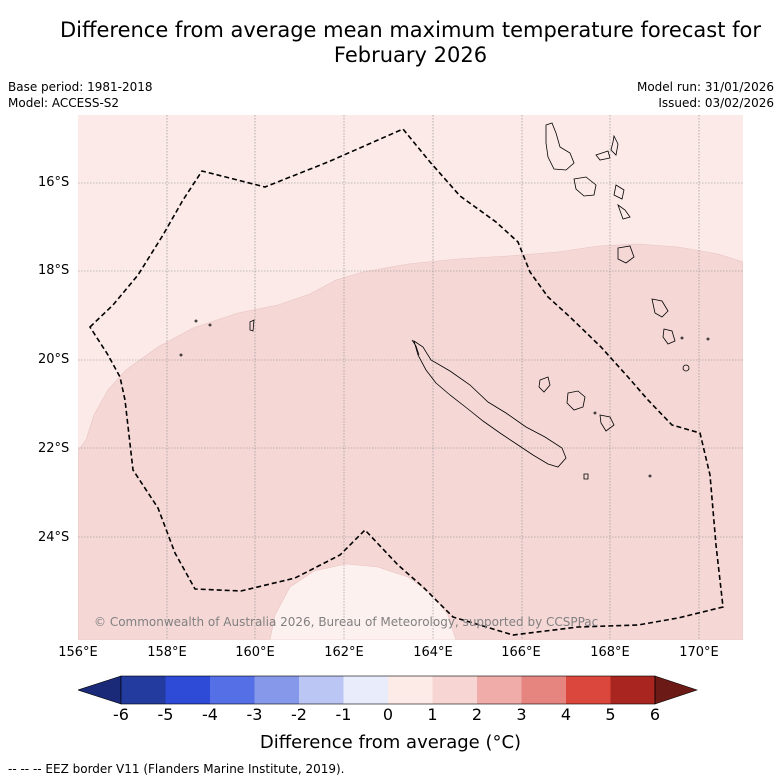  Describe the element at coordinates (344, 652) in the screenshot. I see `lon-label-162e: 162°E` at that location.